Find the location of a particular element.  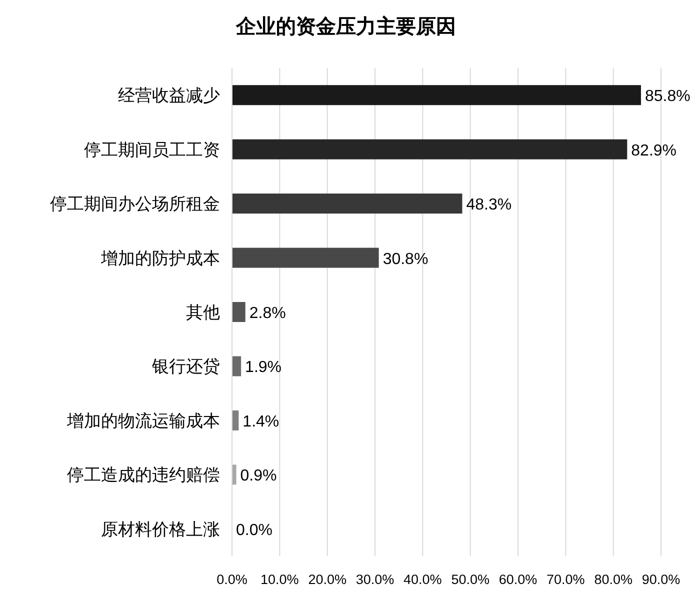

x-tick-label: 50.0% is located at coordinates (470, 579).